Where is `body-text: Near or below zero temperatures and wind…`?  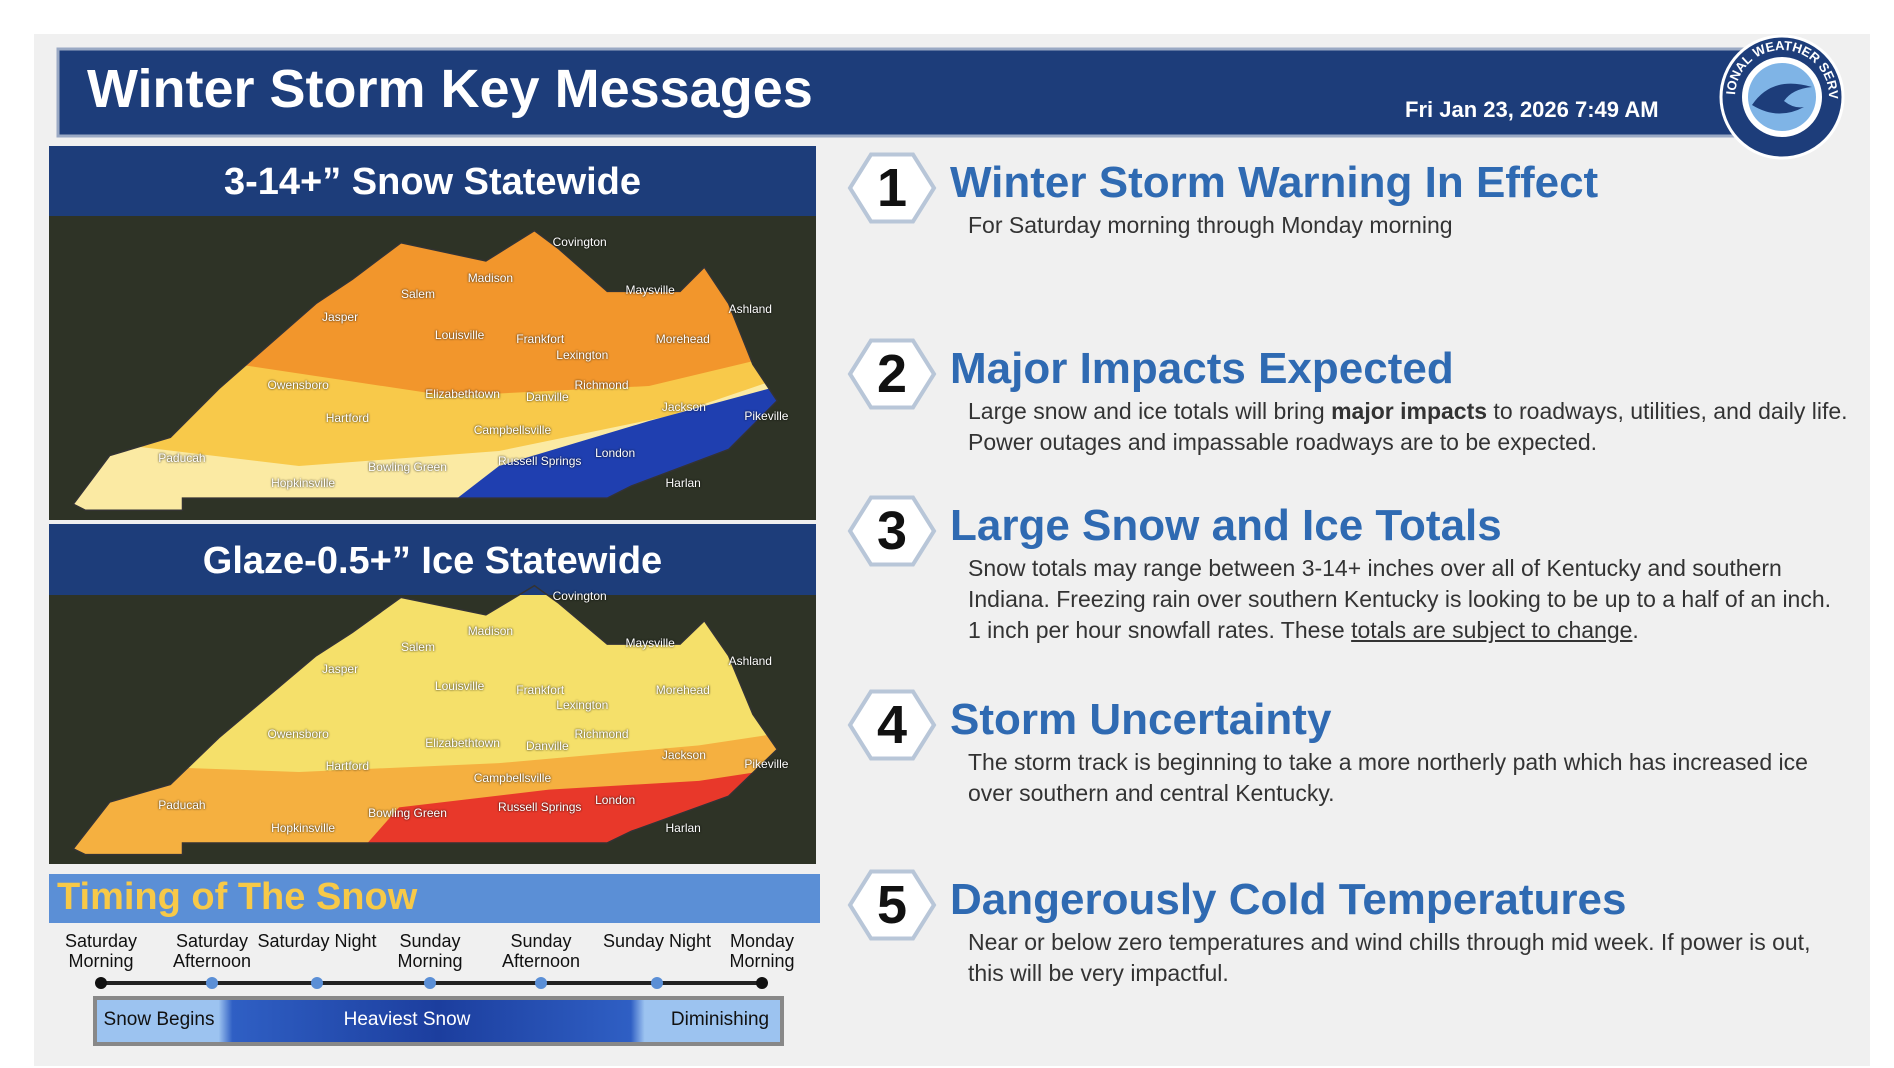 body-text: Near or below zero temperatures and wind… is located at coordinates (1389, 957).